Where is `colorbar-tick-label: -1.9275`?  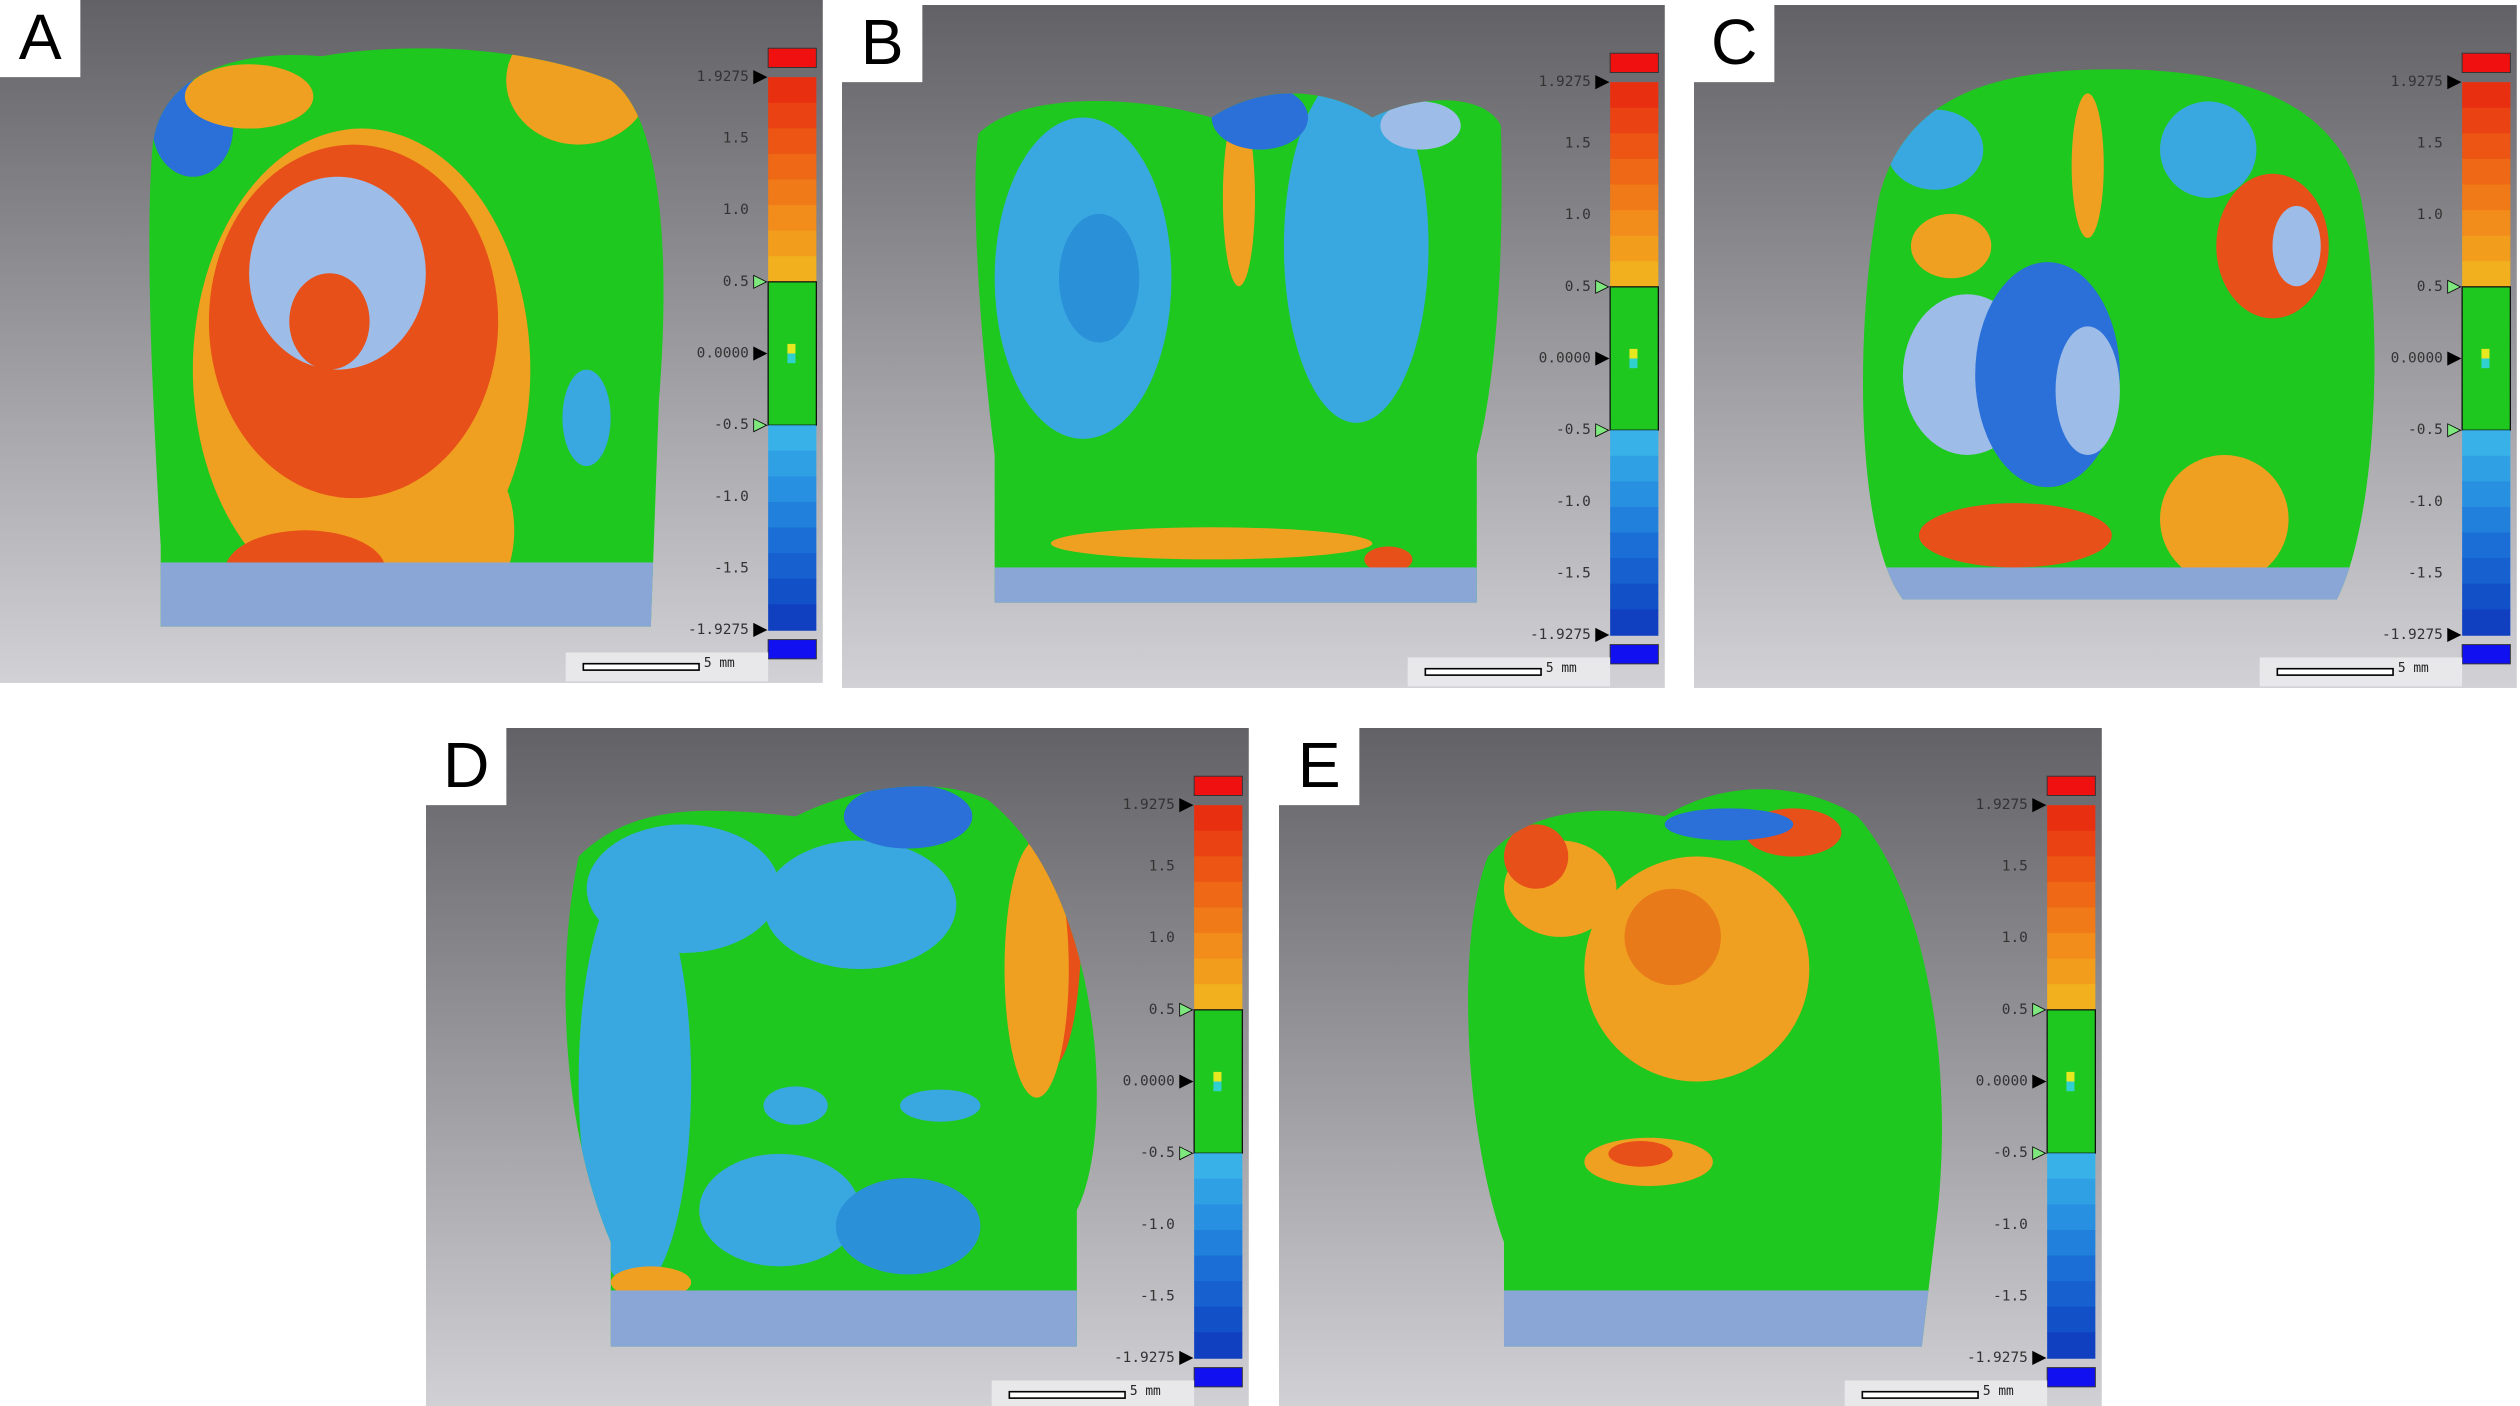 colorbar-tick-label: -1.9275 is located at coordinates (1560, 635).